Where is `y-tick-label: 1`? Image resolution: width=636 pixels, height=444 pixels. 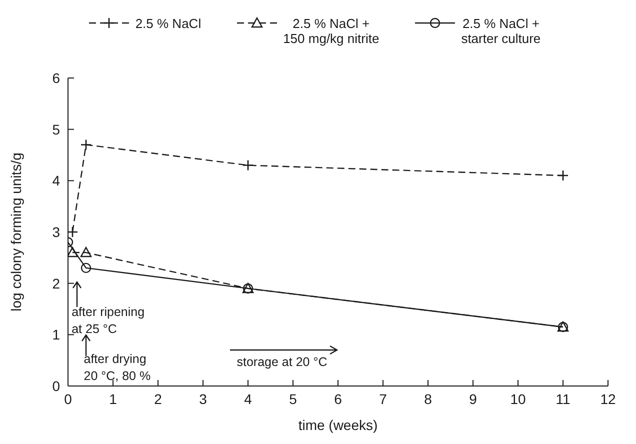 y-tick-label: 1 is located at coordinates (56, 334).